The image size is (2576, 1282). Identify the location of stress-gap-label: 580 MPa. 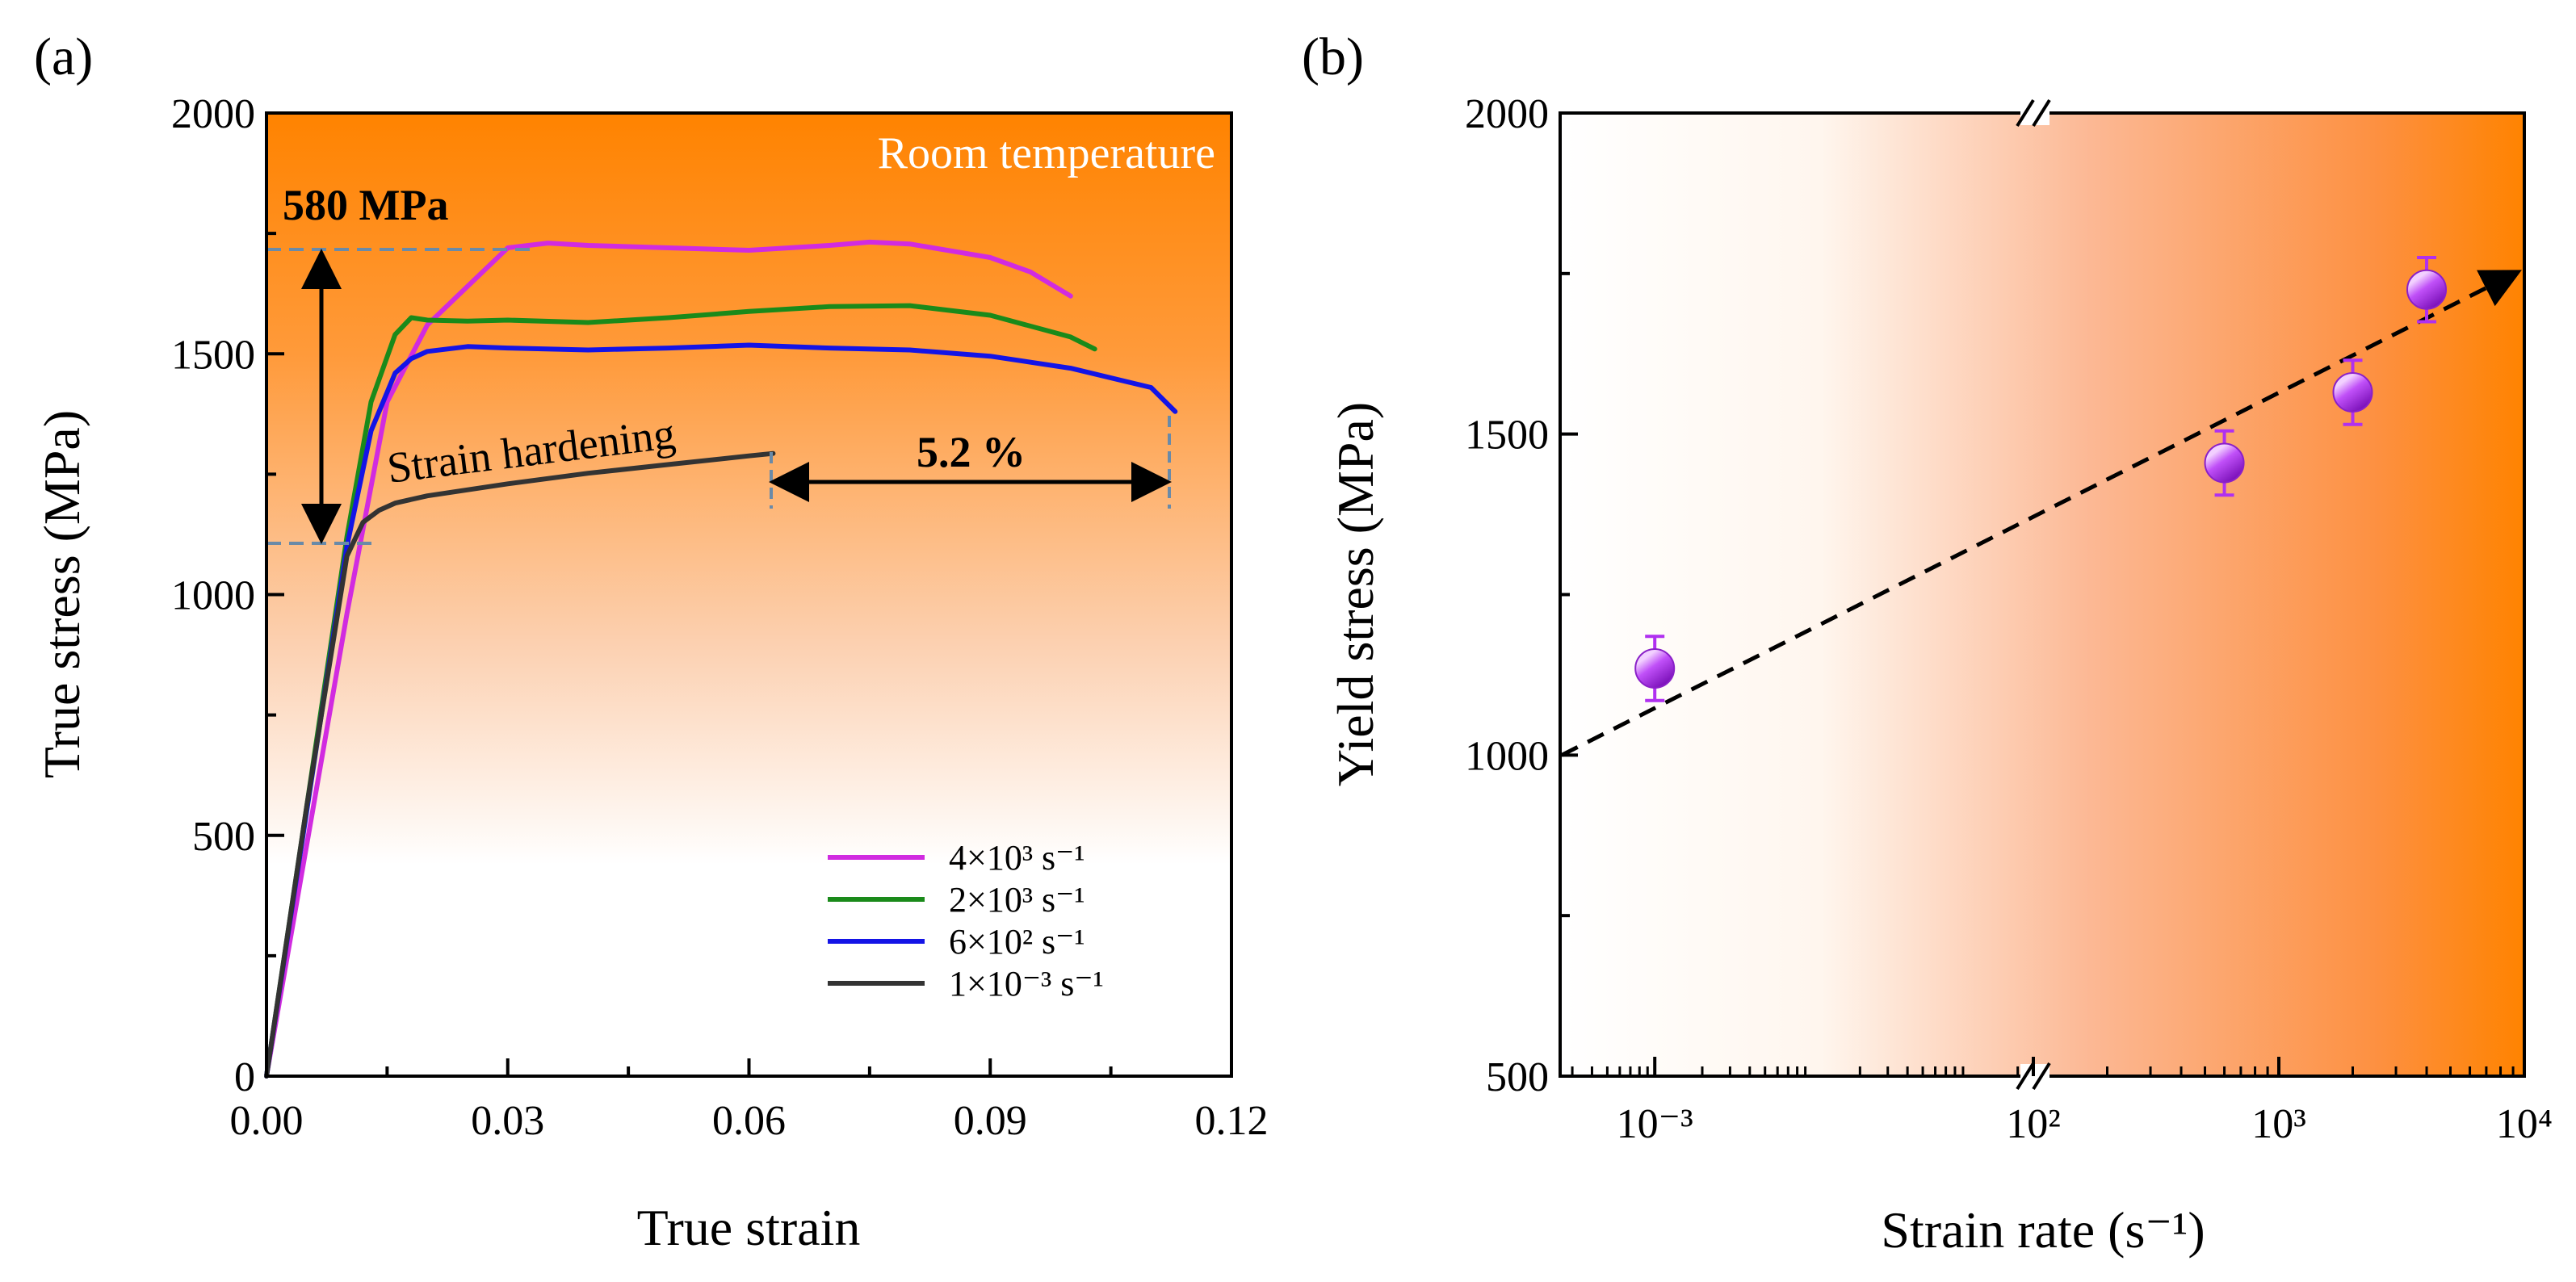
(365, 205).